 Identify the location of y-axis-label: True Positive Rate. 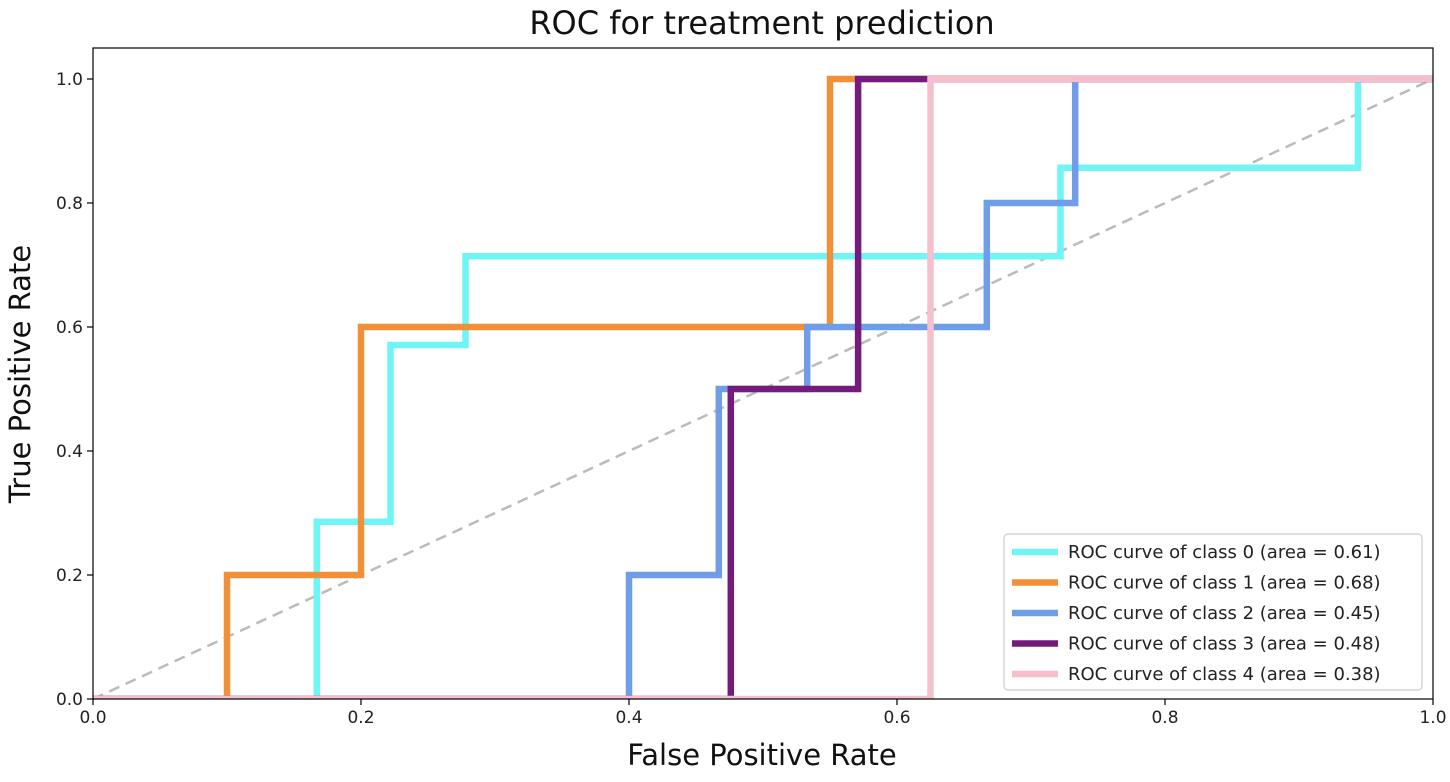
(20, 374).